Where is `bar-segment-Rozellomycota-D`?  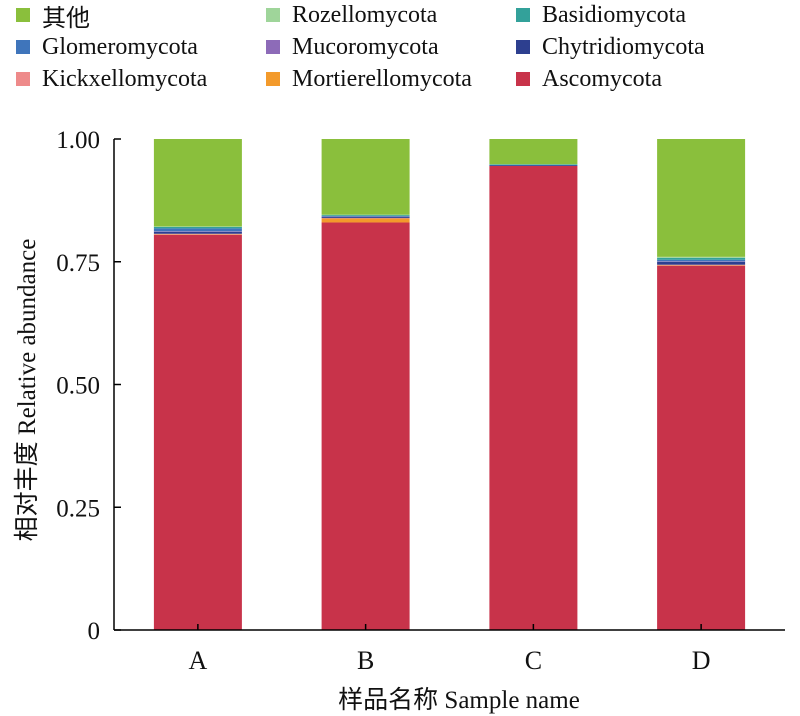 bar-segment-Rozellomycota-D is located at coordinates (701, 257).